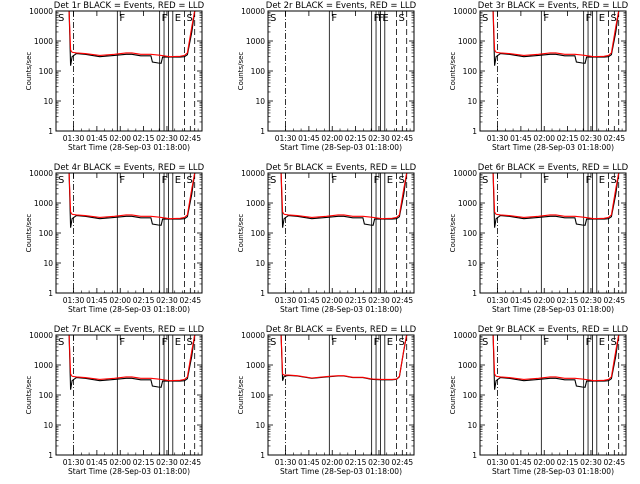 The image size is (640, 484). I want to click on panel-title: Det 4r BLACK = Events, RED = LLD, so click(129, 168).